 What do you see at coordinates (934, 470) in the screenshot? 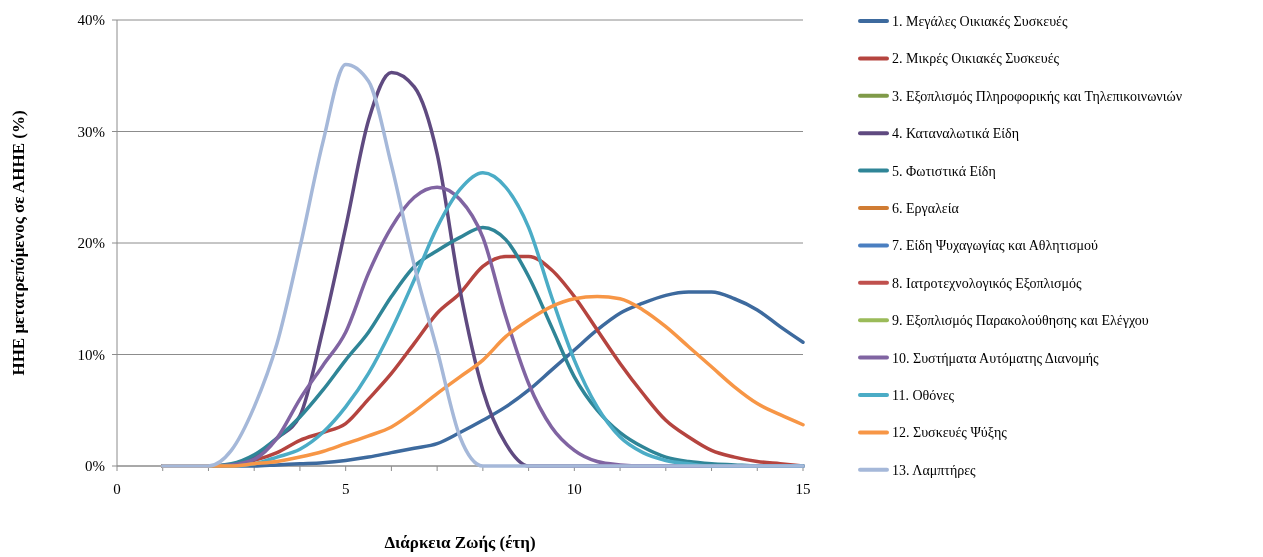
I see `legend-label: 13. Λαμπτήρες` at bounding box center [934, 470].